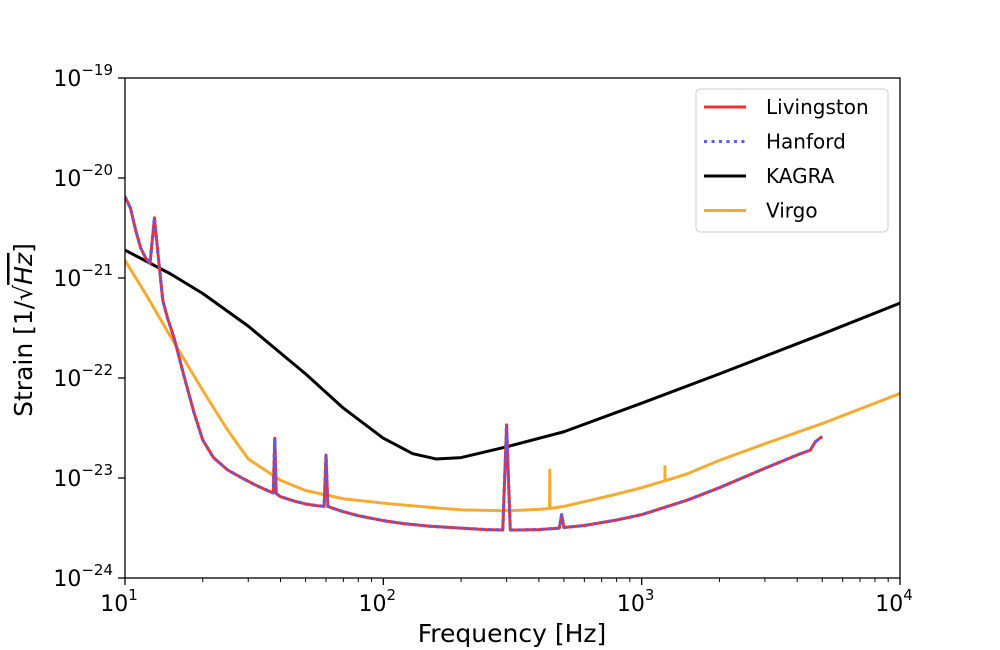  What do you see at coordinates (23, 268) in the screenshot?
I see `y-axis-label-radicand: Hz` at bounding box center [23, 268].